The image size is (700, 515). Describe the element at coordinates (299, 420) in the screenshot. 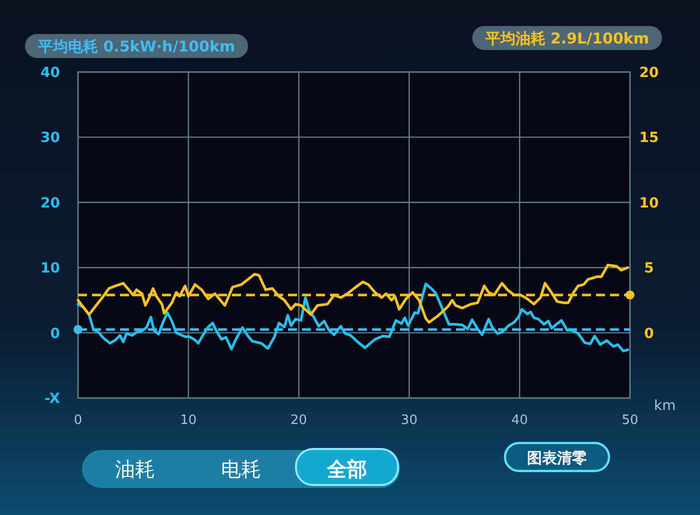

I see `x-tick-label: 20` at that location.